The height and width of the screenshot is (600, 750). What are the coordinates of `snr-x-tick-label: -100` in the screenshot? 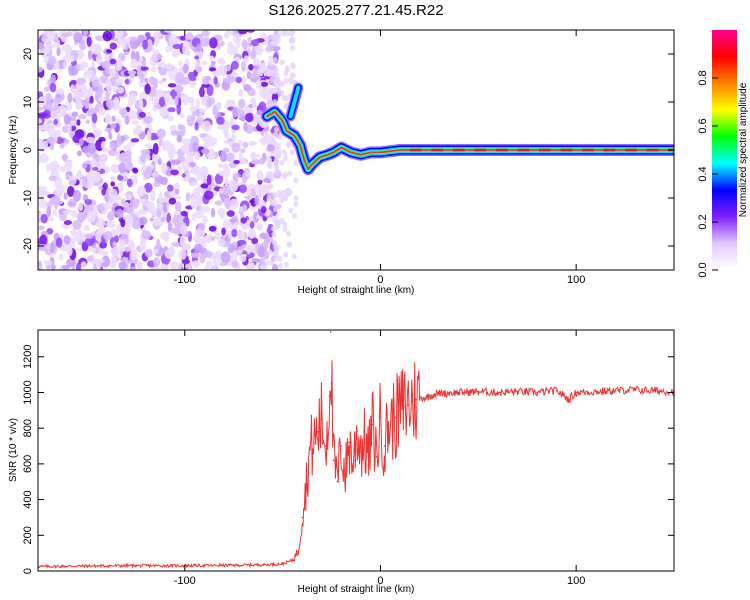 It's located at (185, 581).